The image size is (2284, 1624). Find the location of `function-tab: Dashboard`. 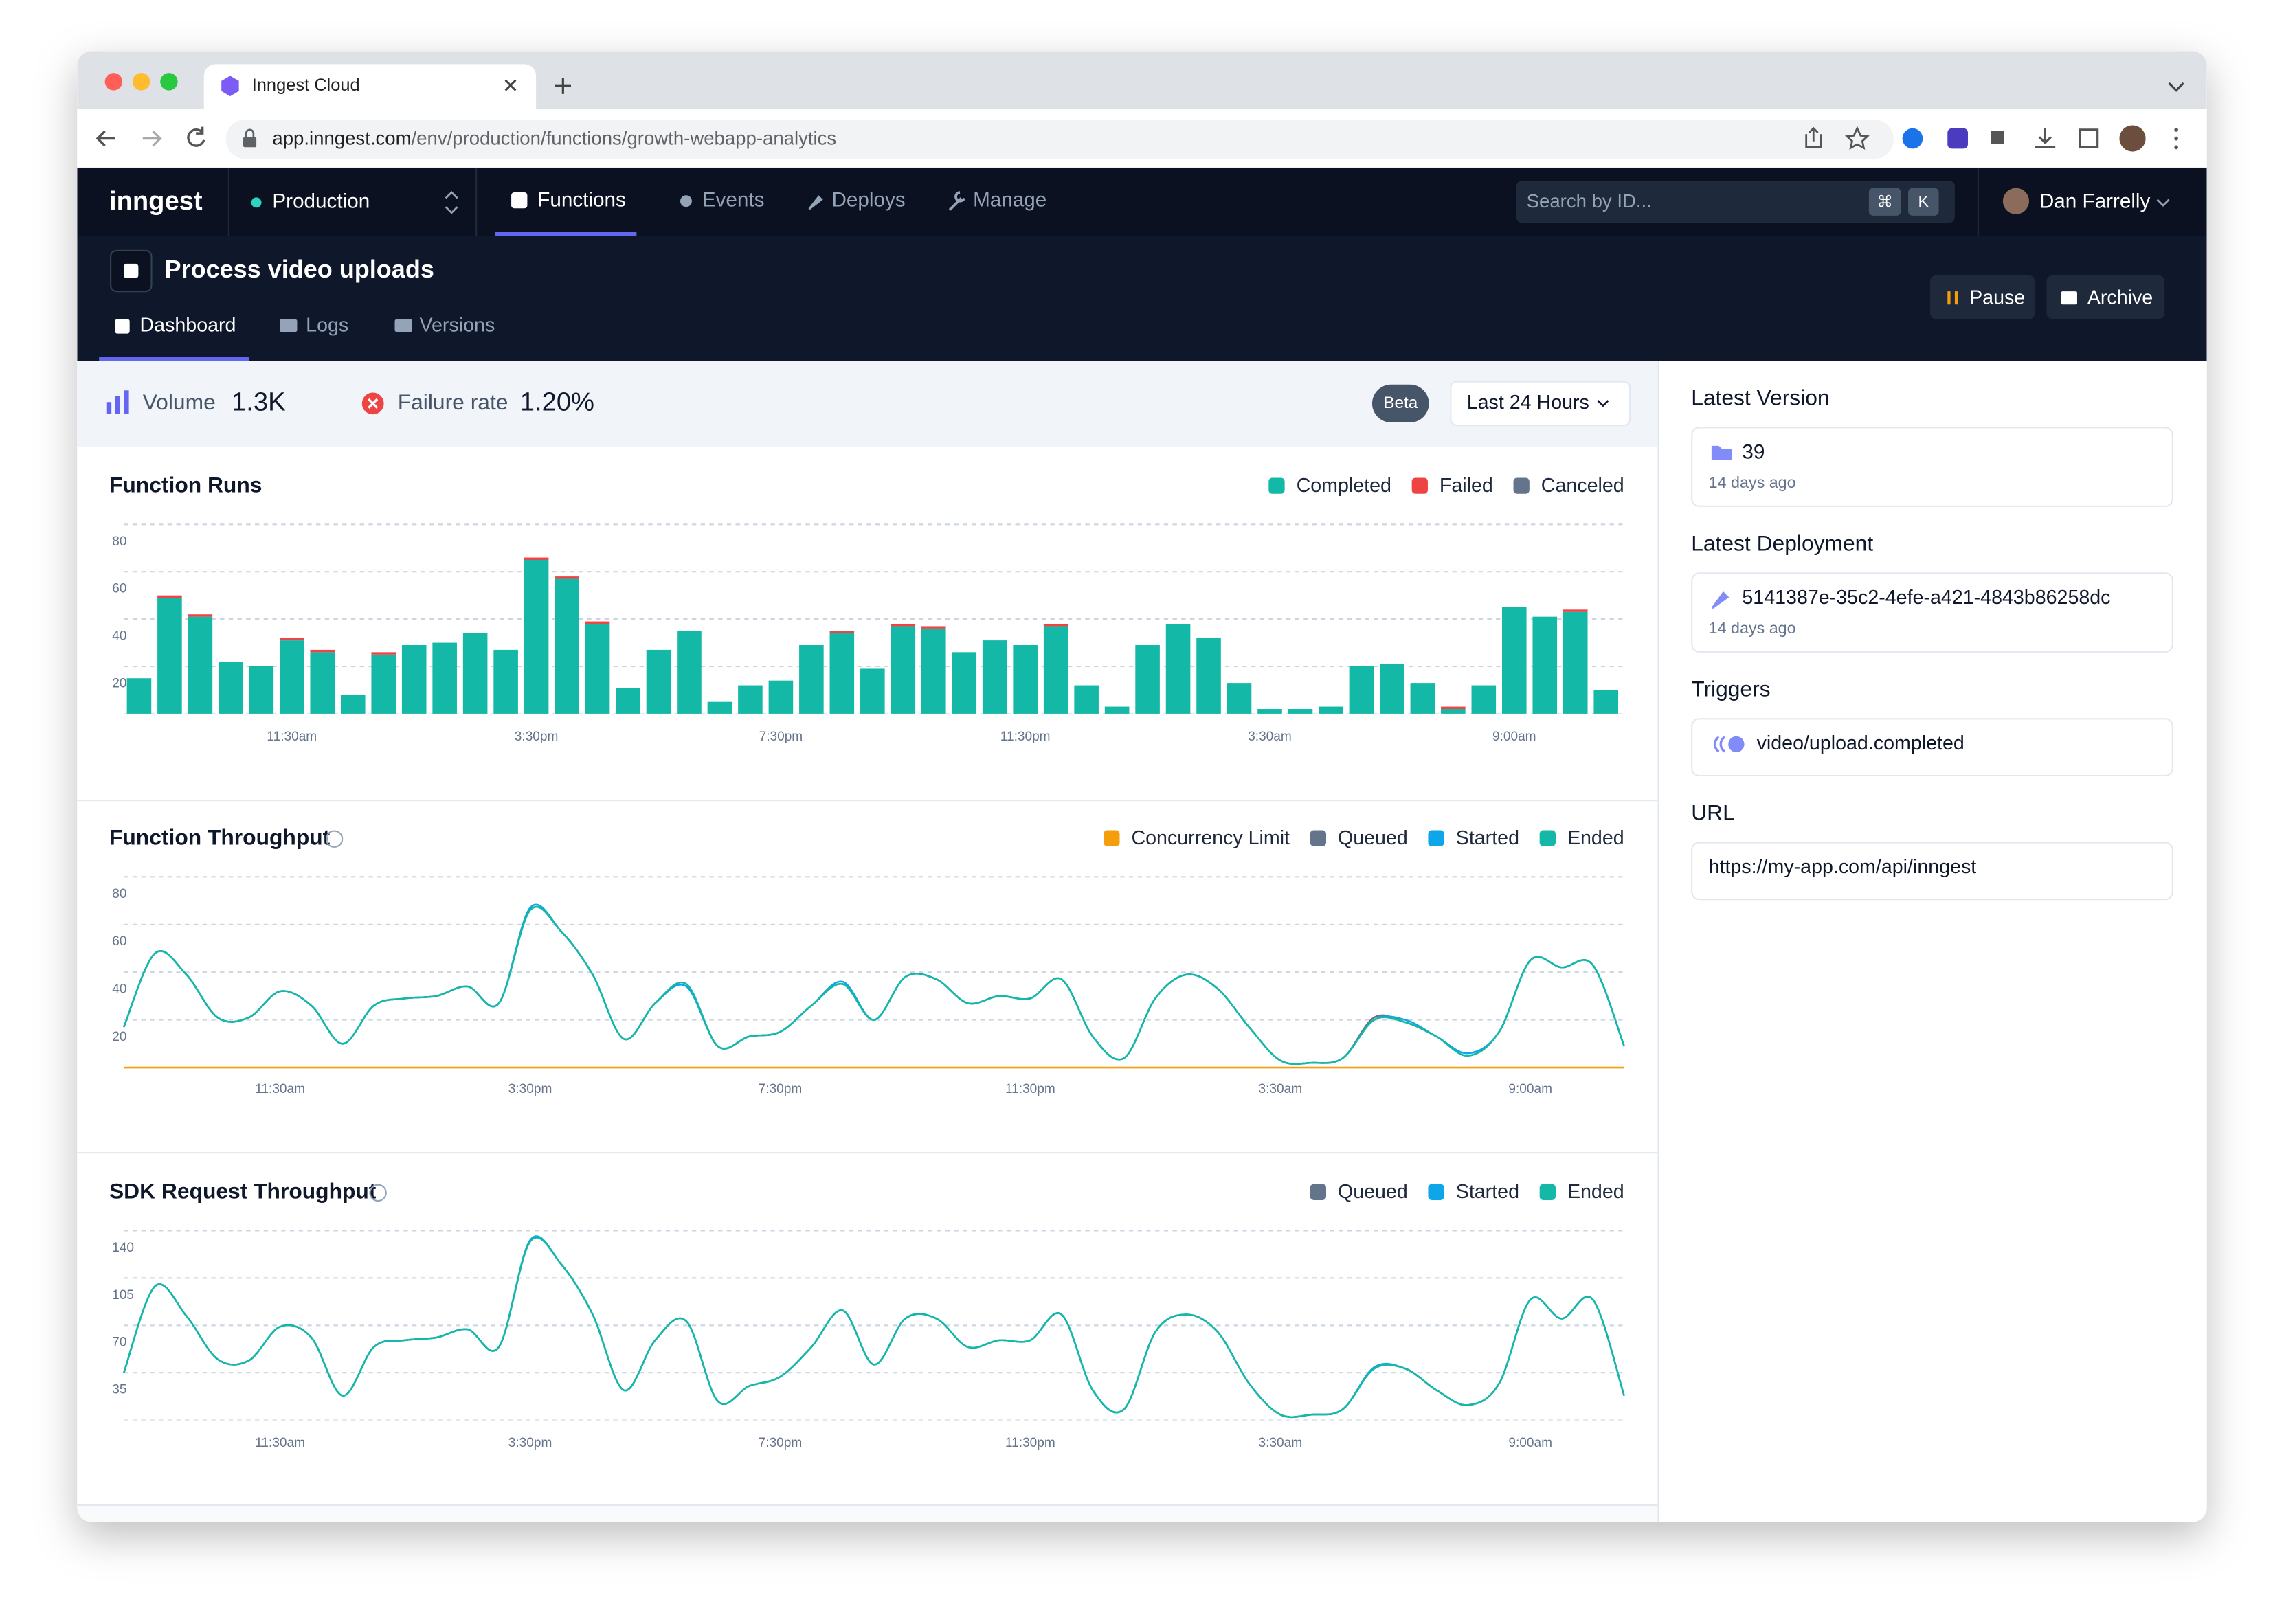

function-tab: Dashboard is located at coordinates (188, 326).